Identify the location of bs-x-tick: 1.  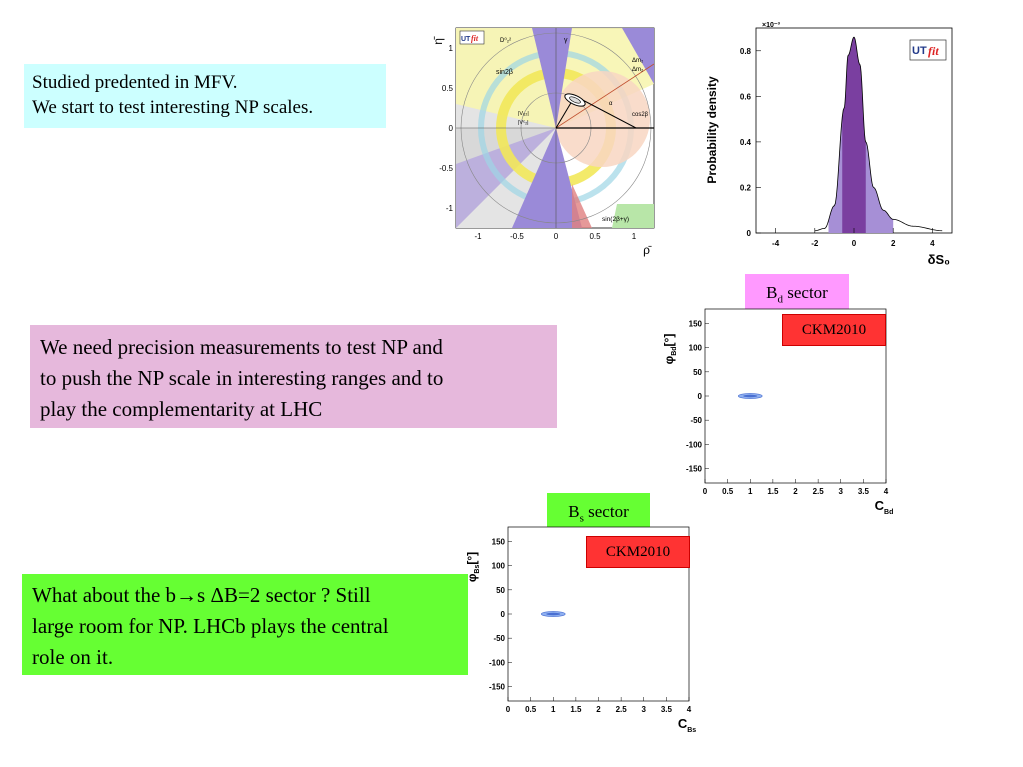
(553, 709).